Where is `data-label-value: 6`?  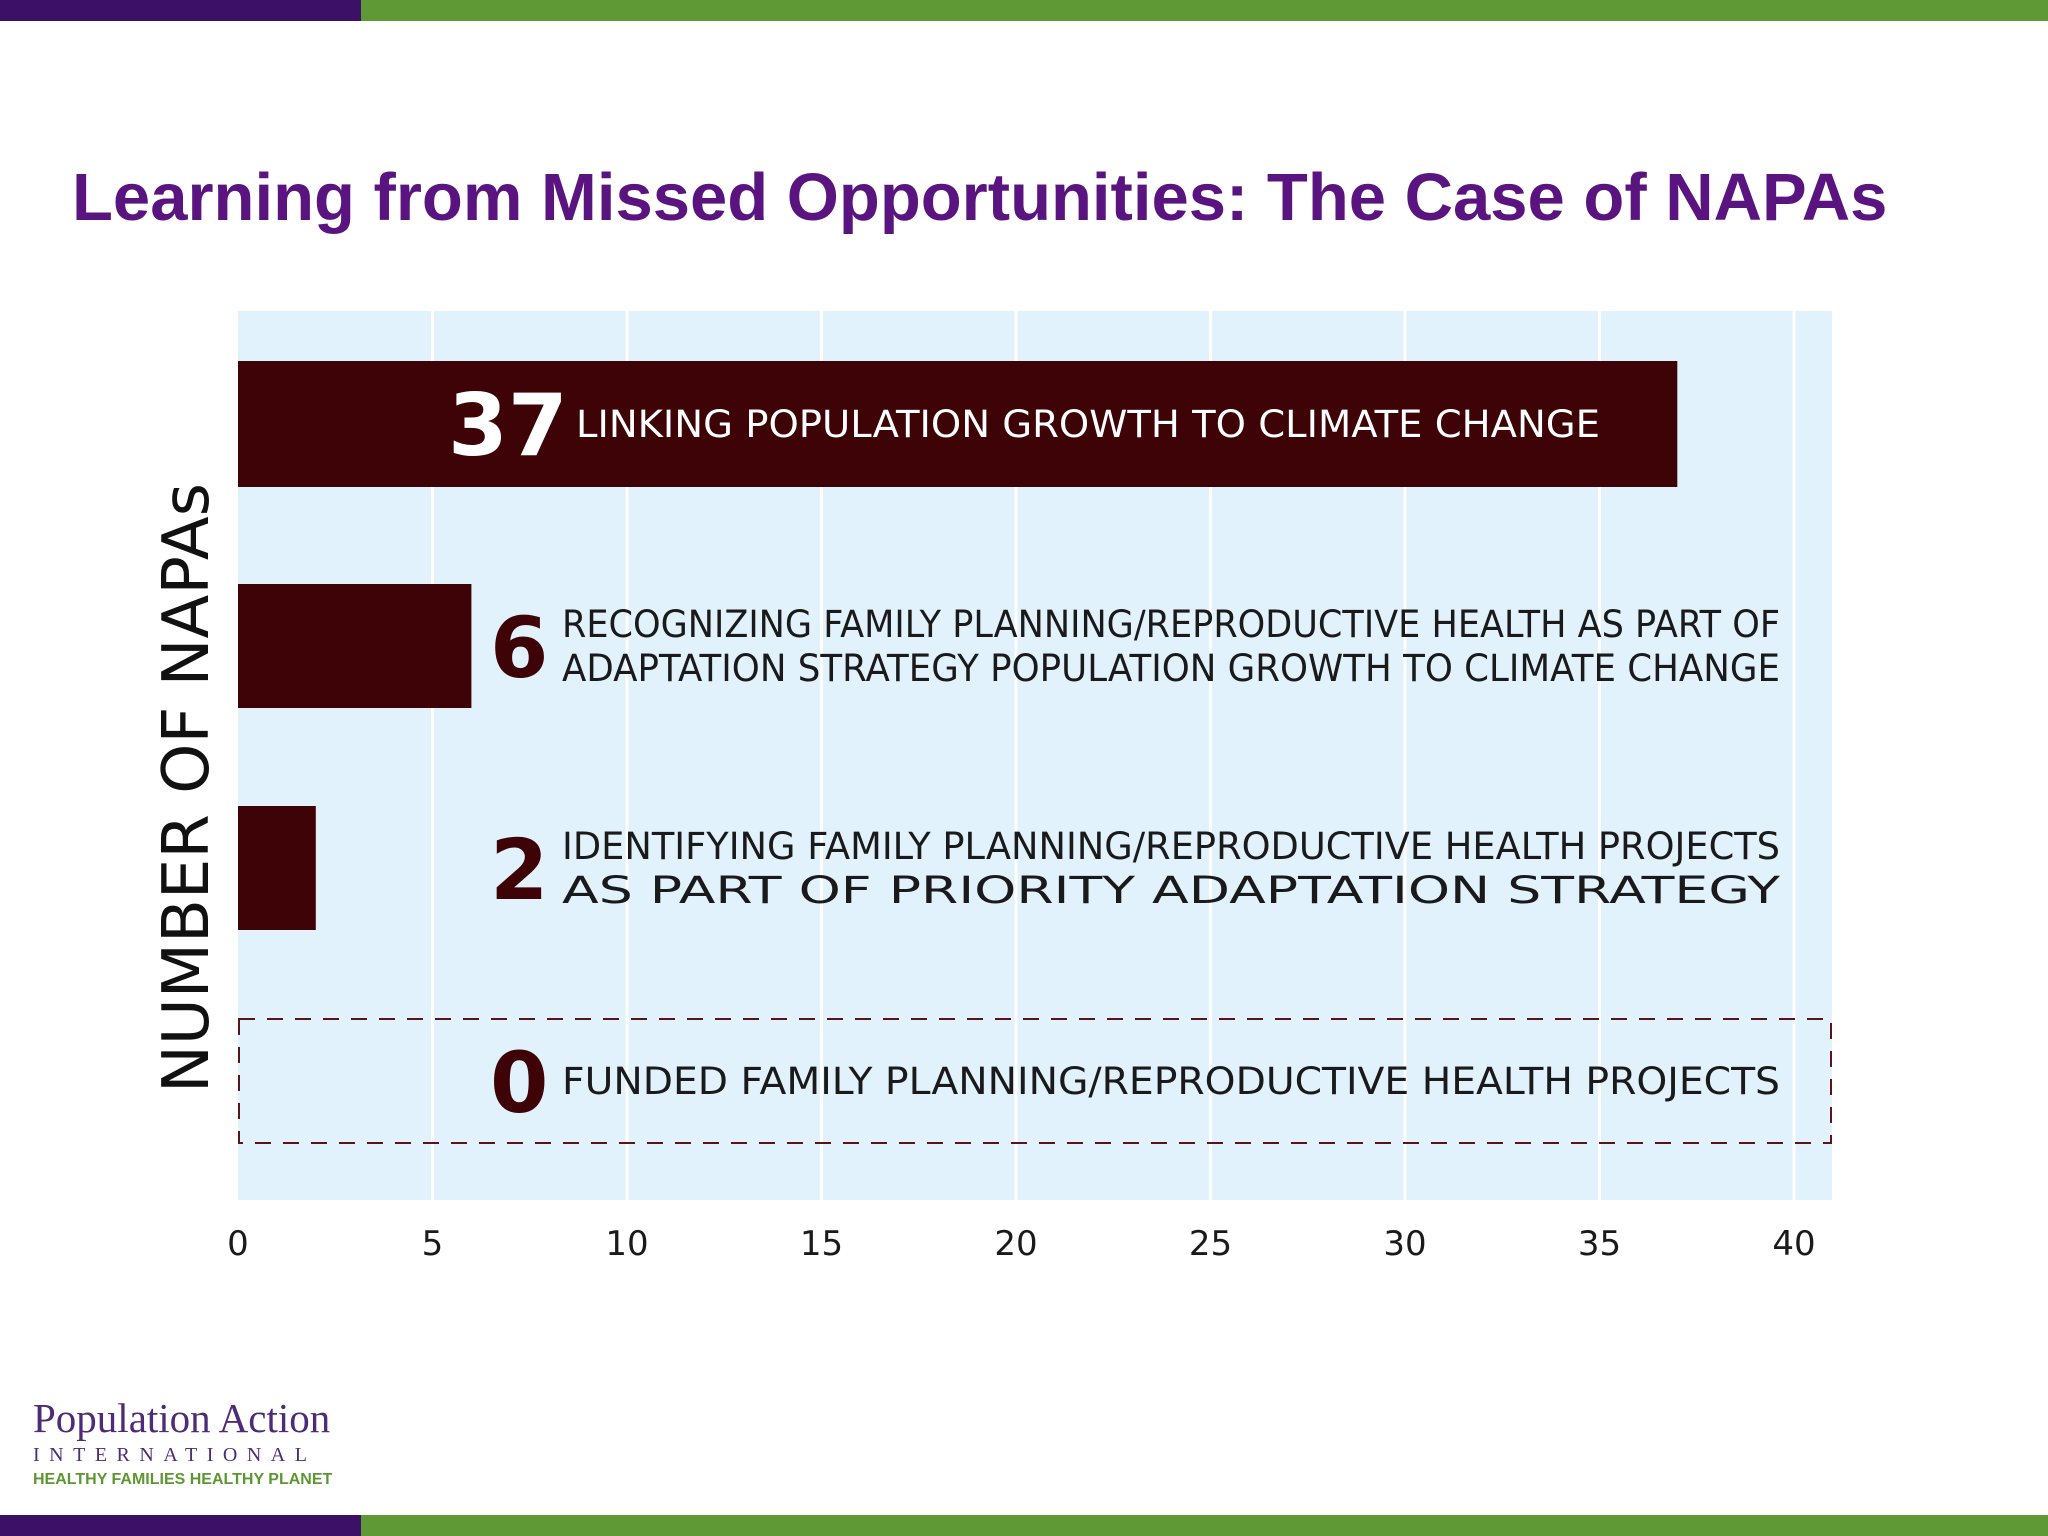 data-label-value: 6 is located at coordinates (519, 648).